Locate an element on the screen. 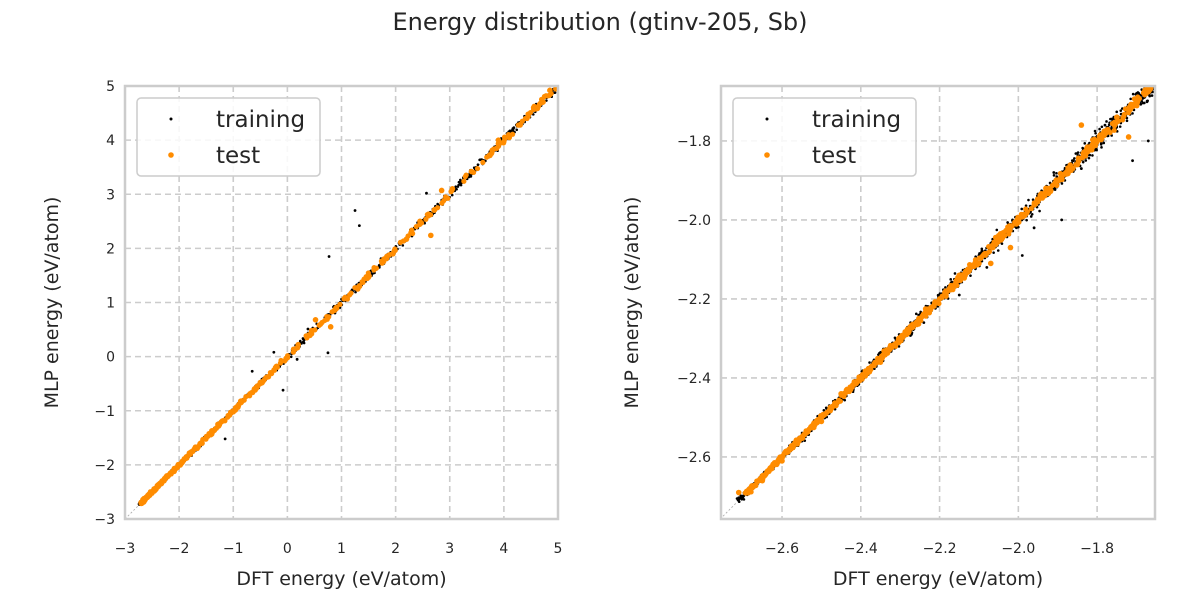  y-tick-label: 4 is located at coordinates (110, 141).